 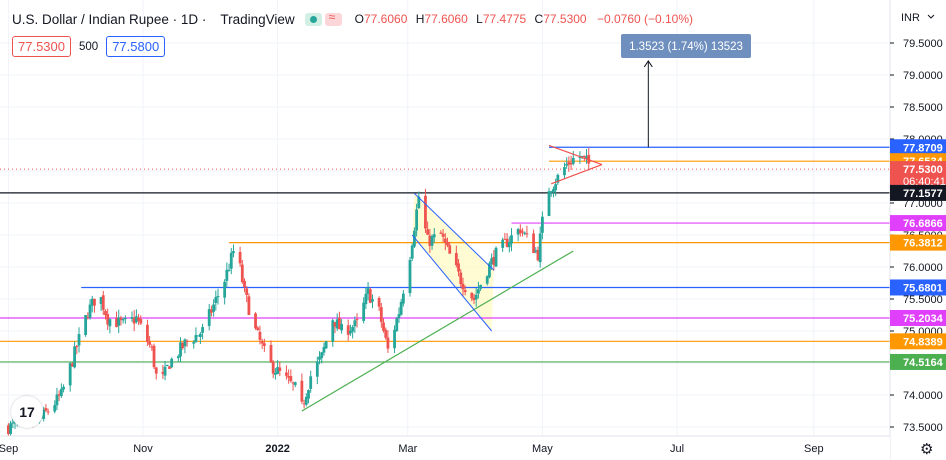 I want to click on tradingview-logo-icon: 17, so click(x=27, y=412).